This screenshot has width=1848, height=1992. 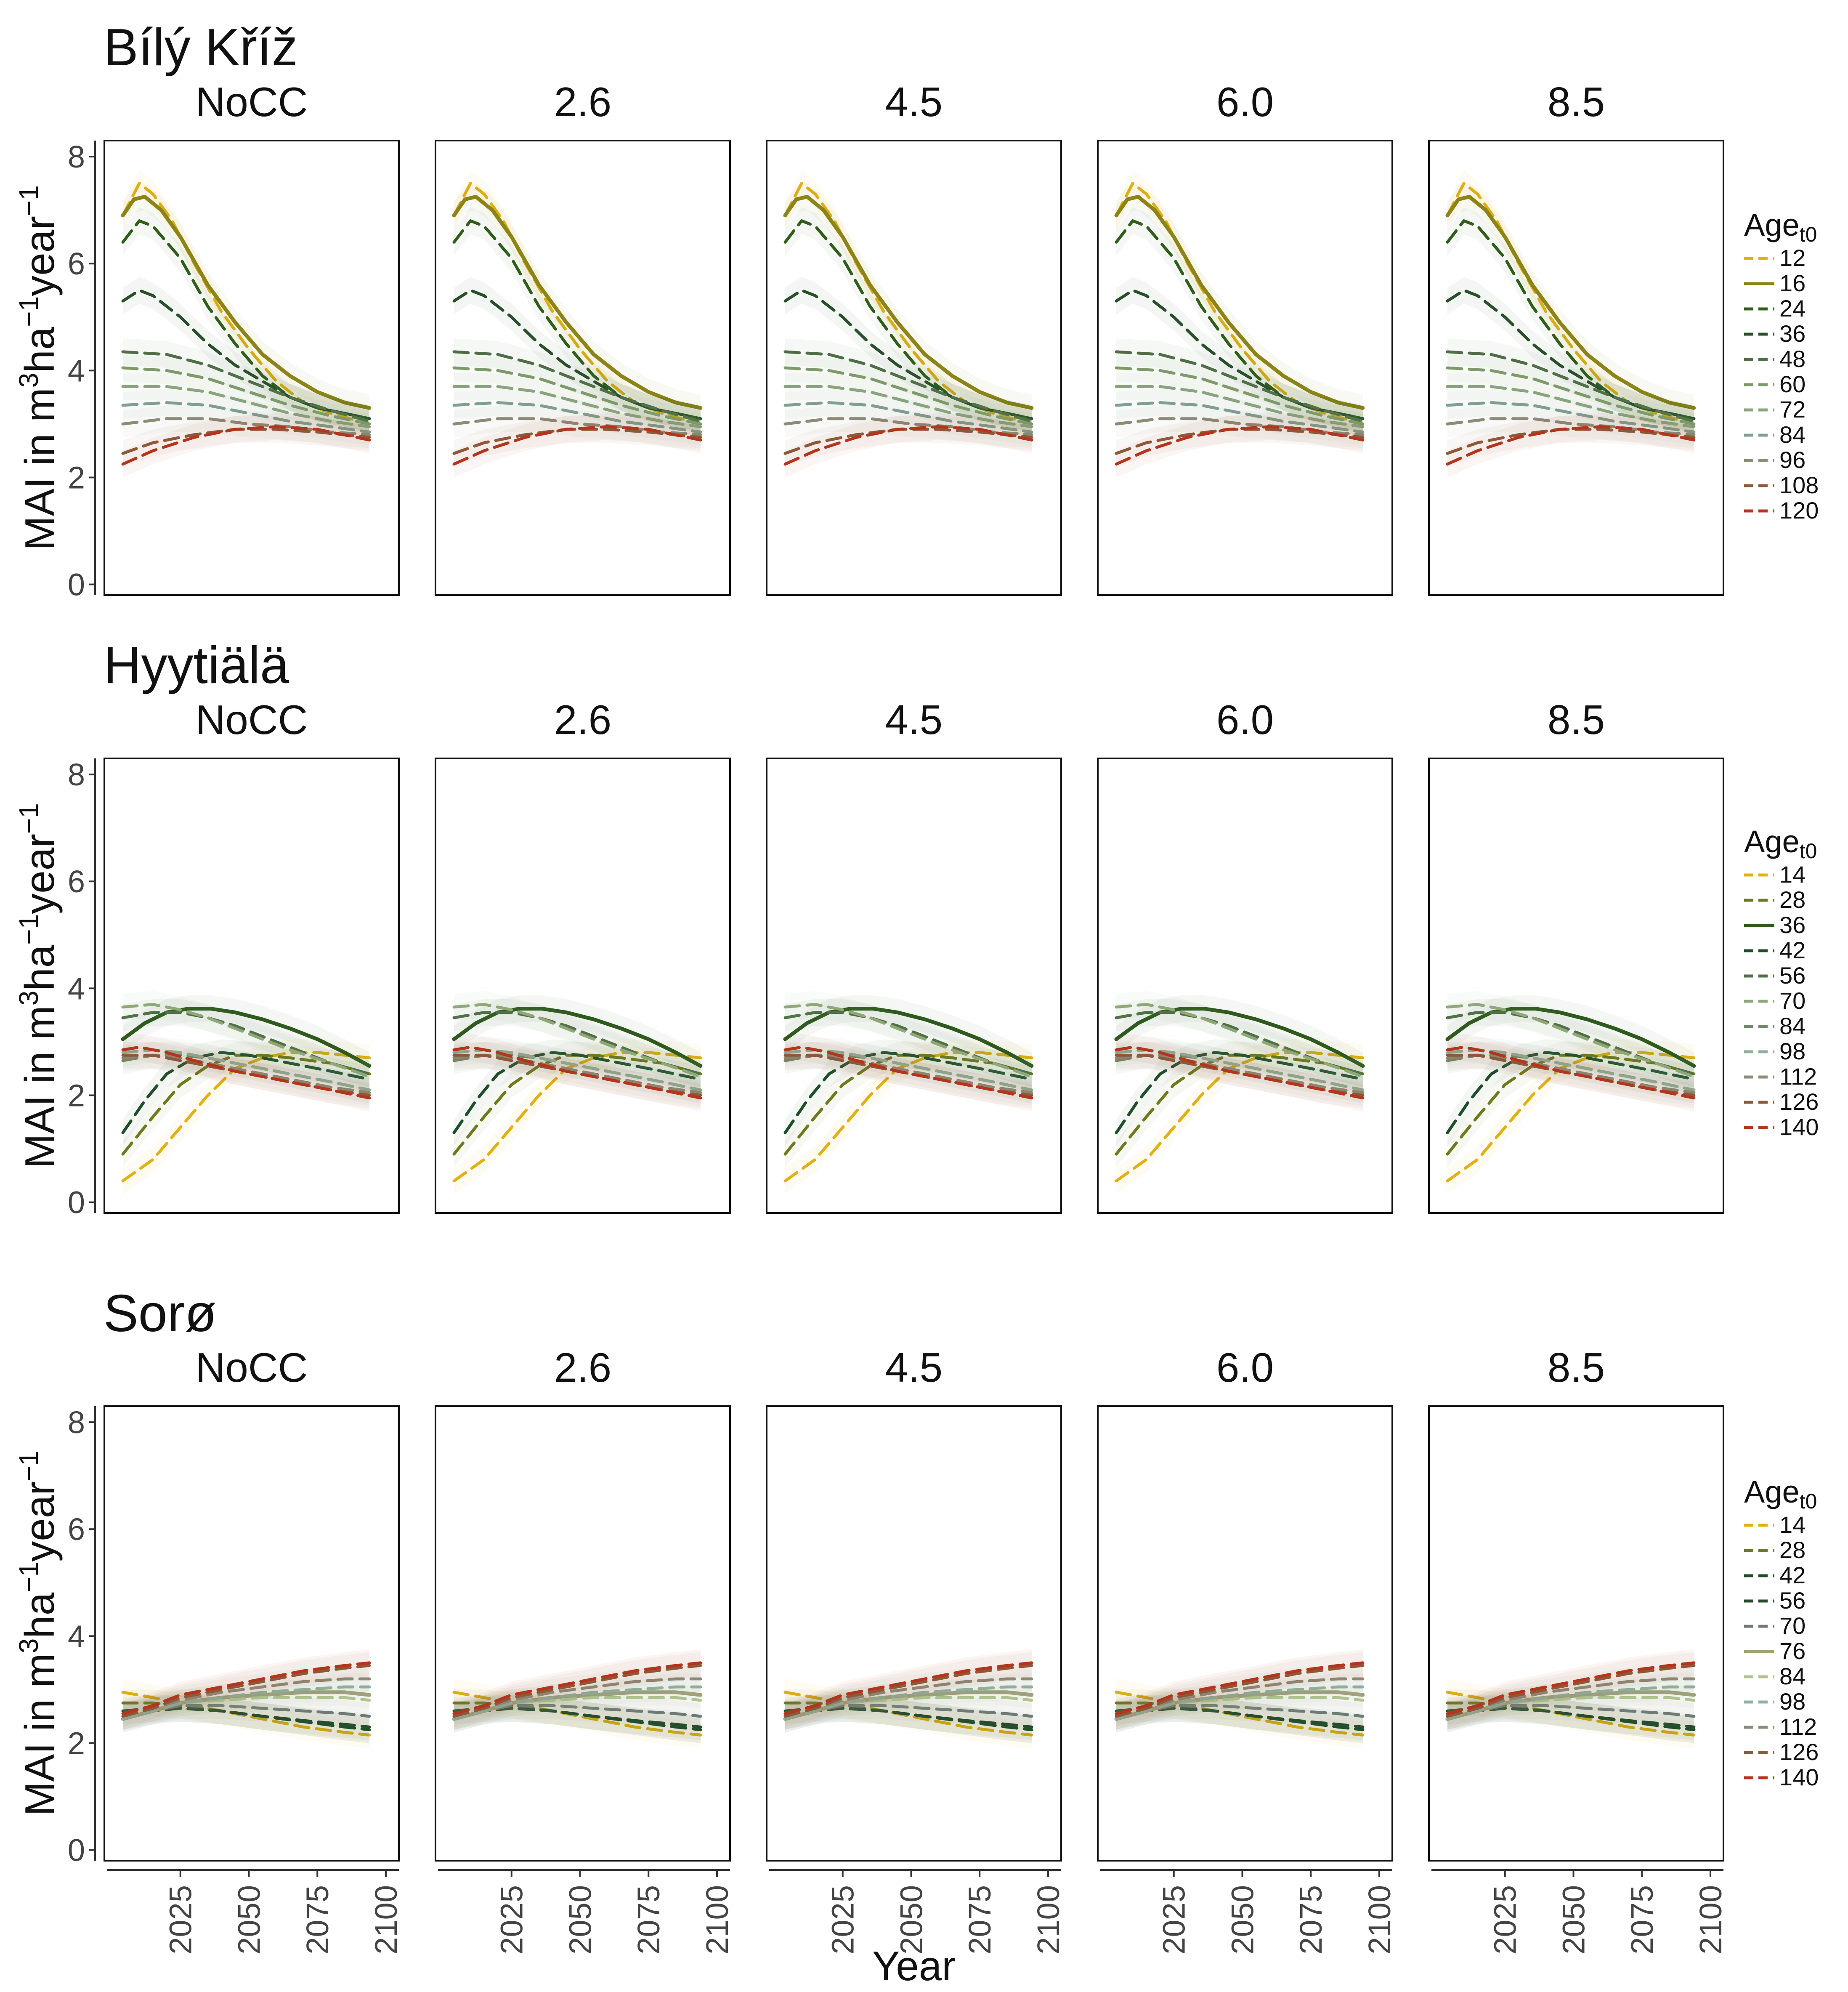 I want to click on legend-label: 48, so click(x=1792, y=359).